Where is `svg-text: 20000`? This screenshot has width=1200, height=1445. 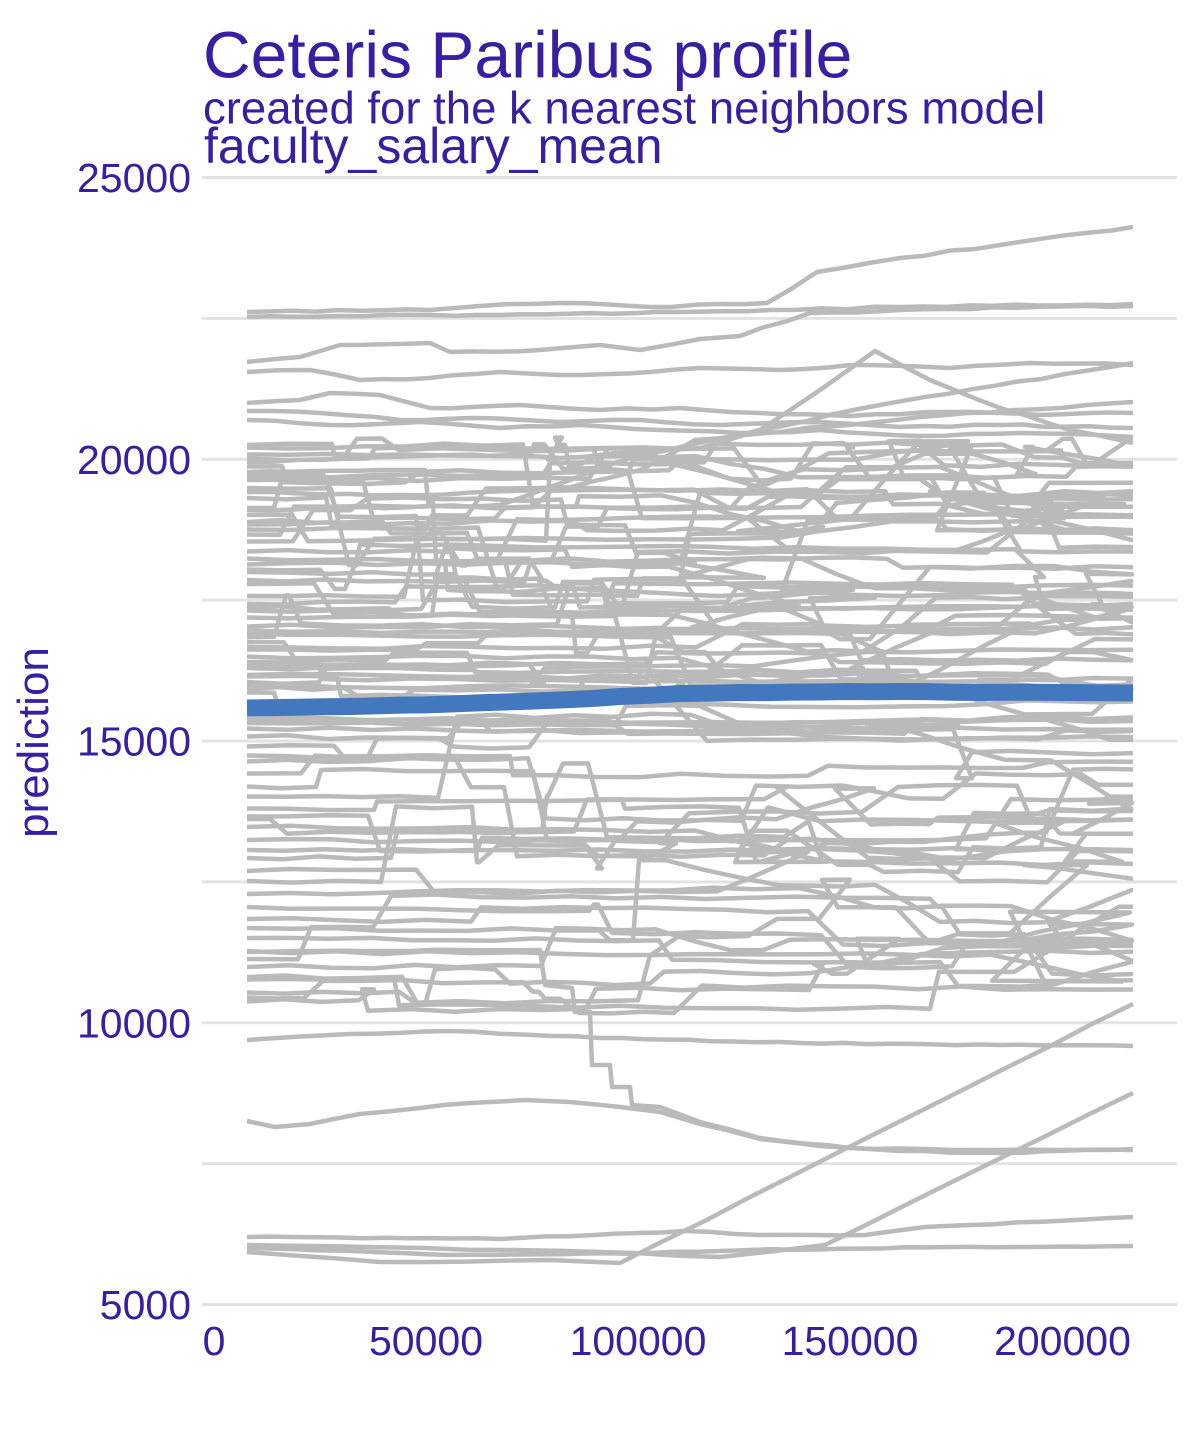
svg-text: 20000 is located at coordinates (134, 460).